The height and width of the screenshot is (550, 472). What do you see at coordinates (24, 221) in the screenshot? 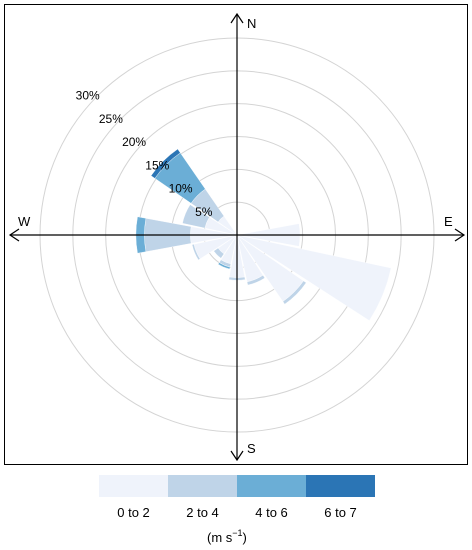
I see `compass-label-west: W` at bounding box center [24, 221].